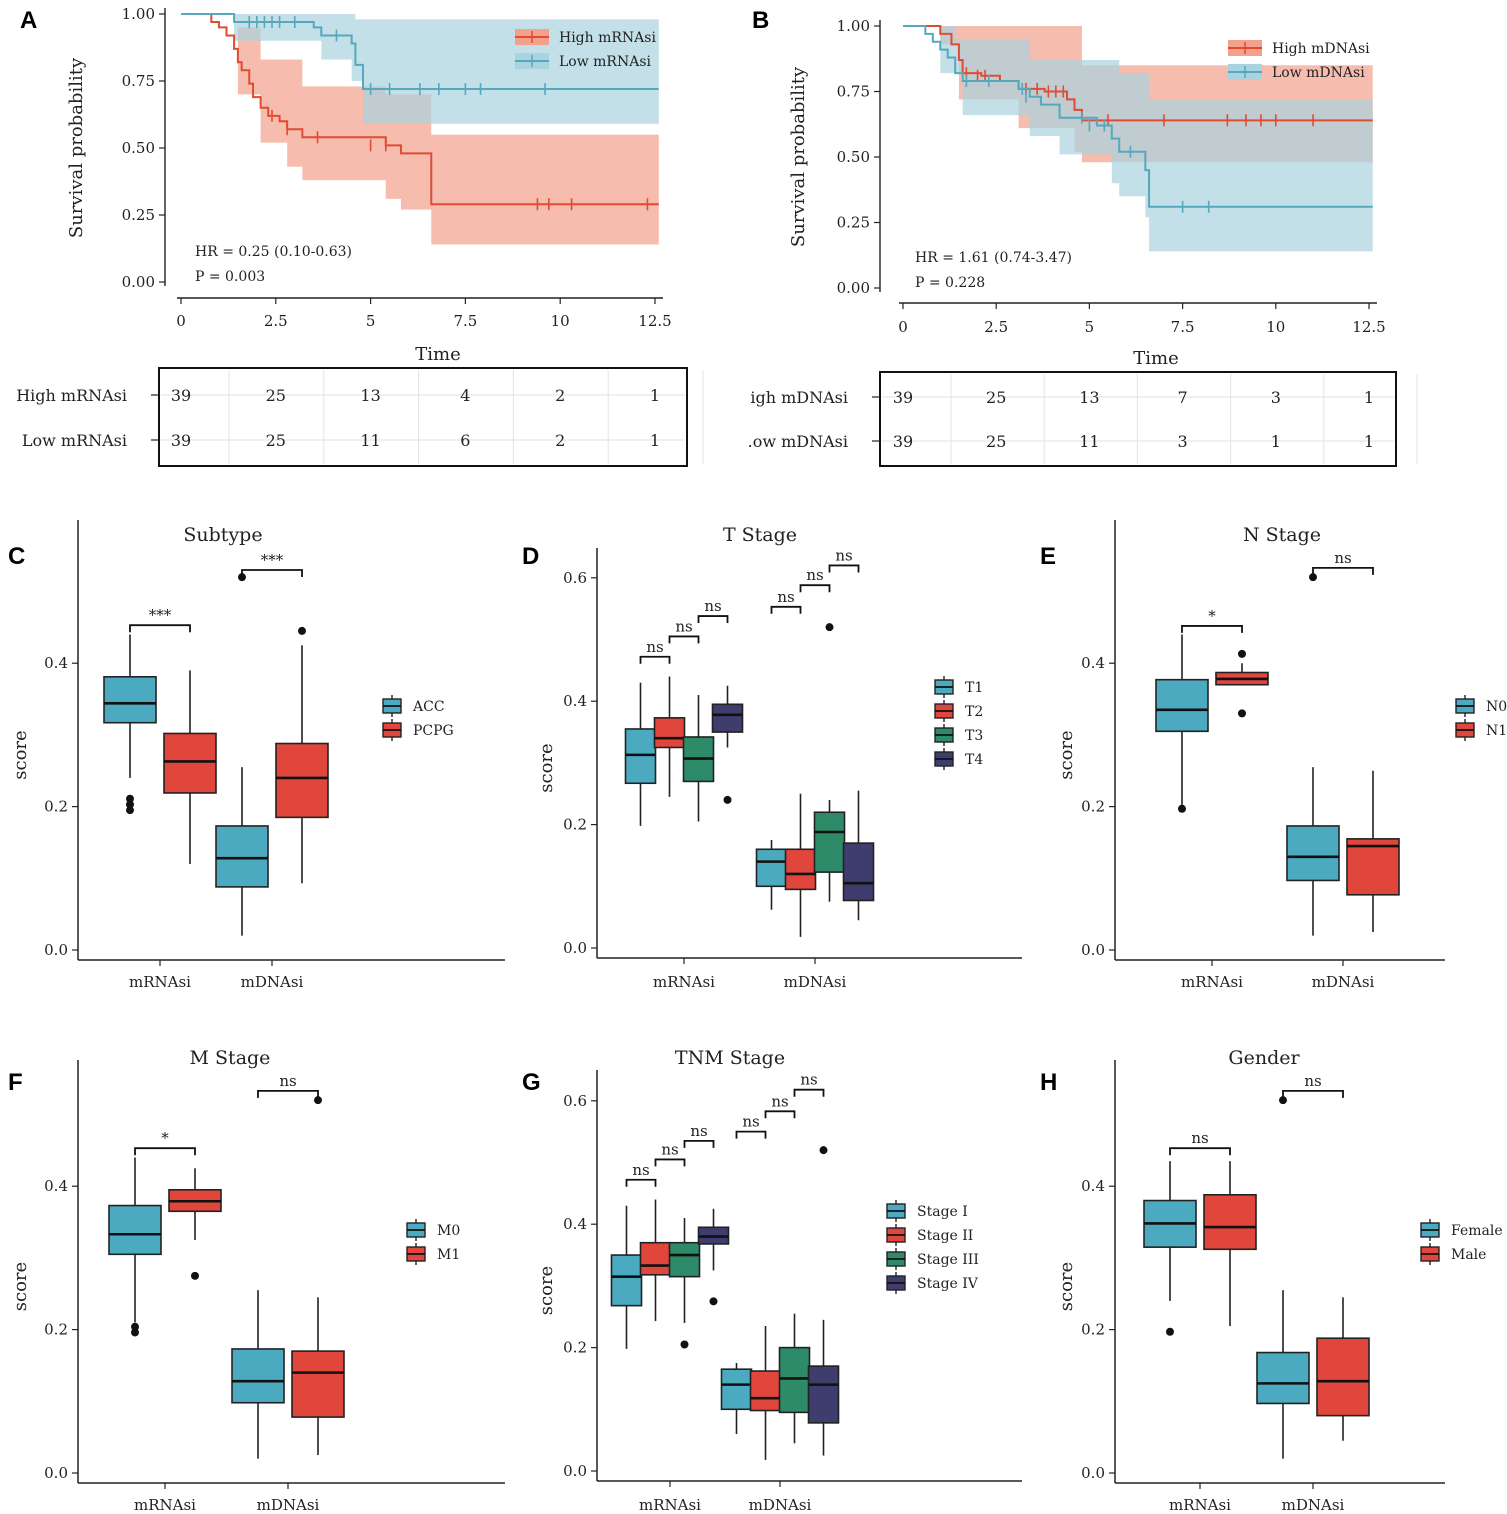 The image size is (1507, 1514). Describe the element at coordinates (74, 440) in the screenshot. I see `risk-row-label: Low mRNAsi` at that location.